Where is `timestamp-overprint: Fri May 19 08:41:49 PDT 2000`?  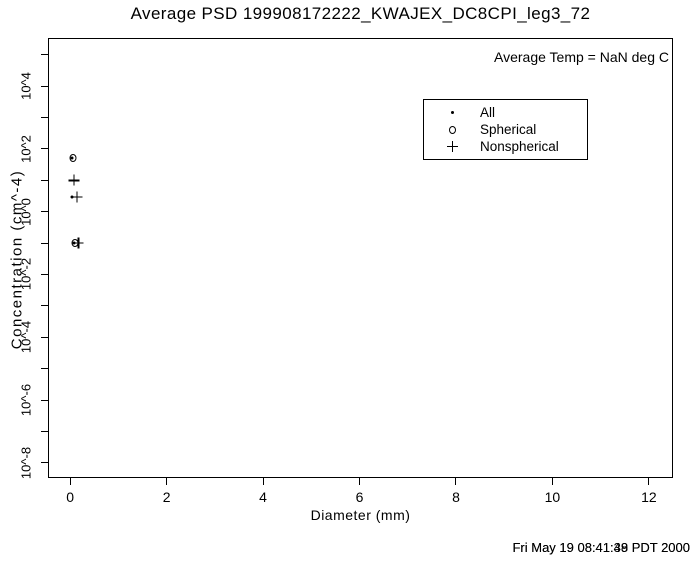 timestamp-overprint: Fri May 19 08:41:49 PDT 2000 is located at coordinates (601, 547).